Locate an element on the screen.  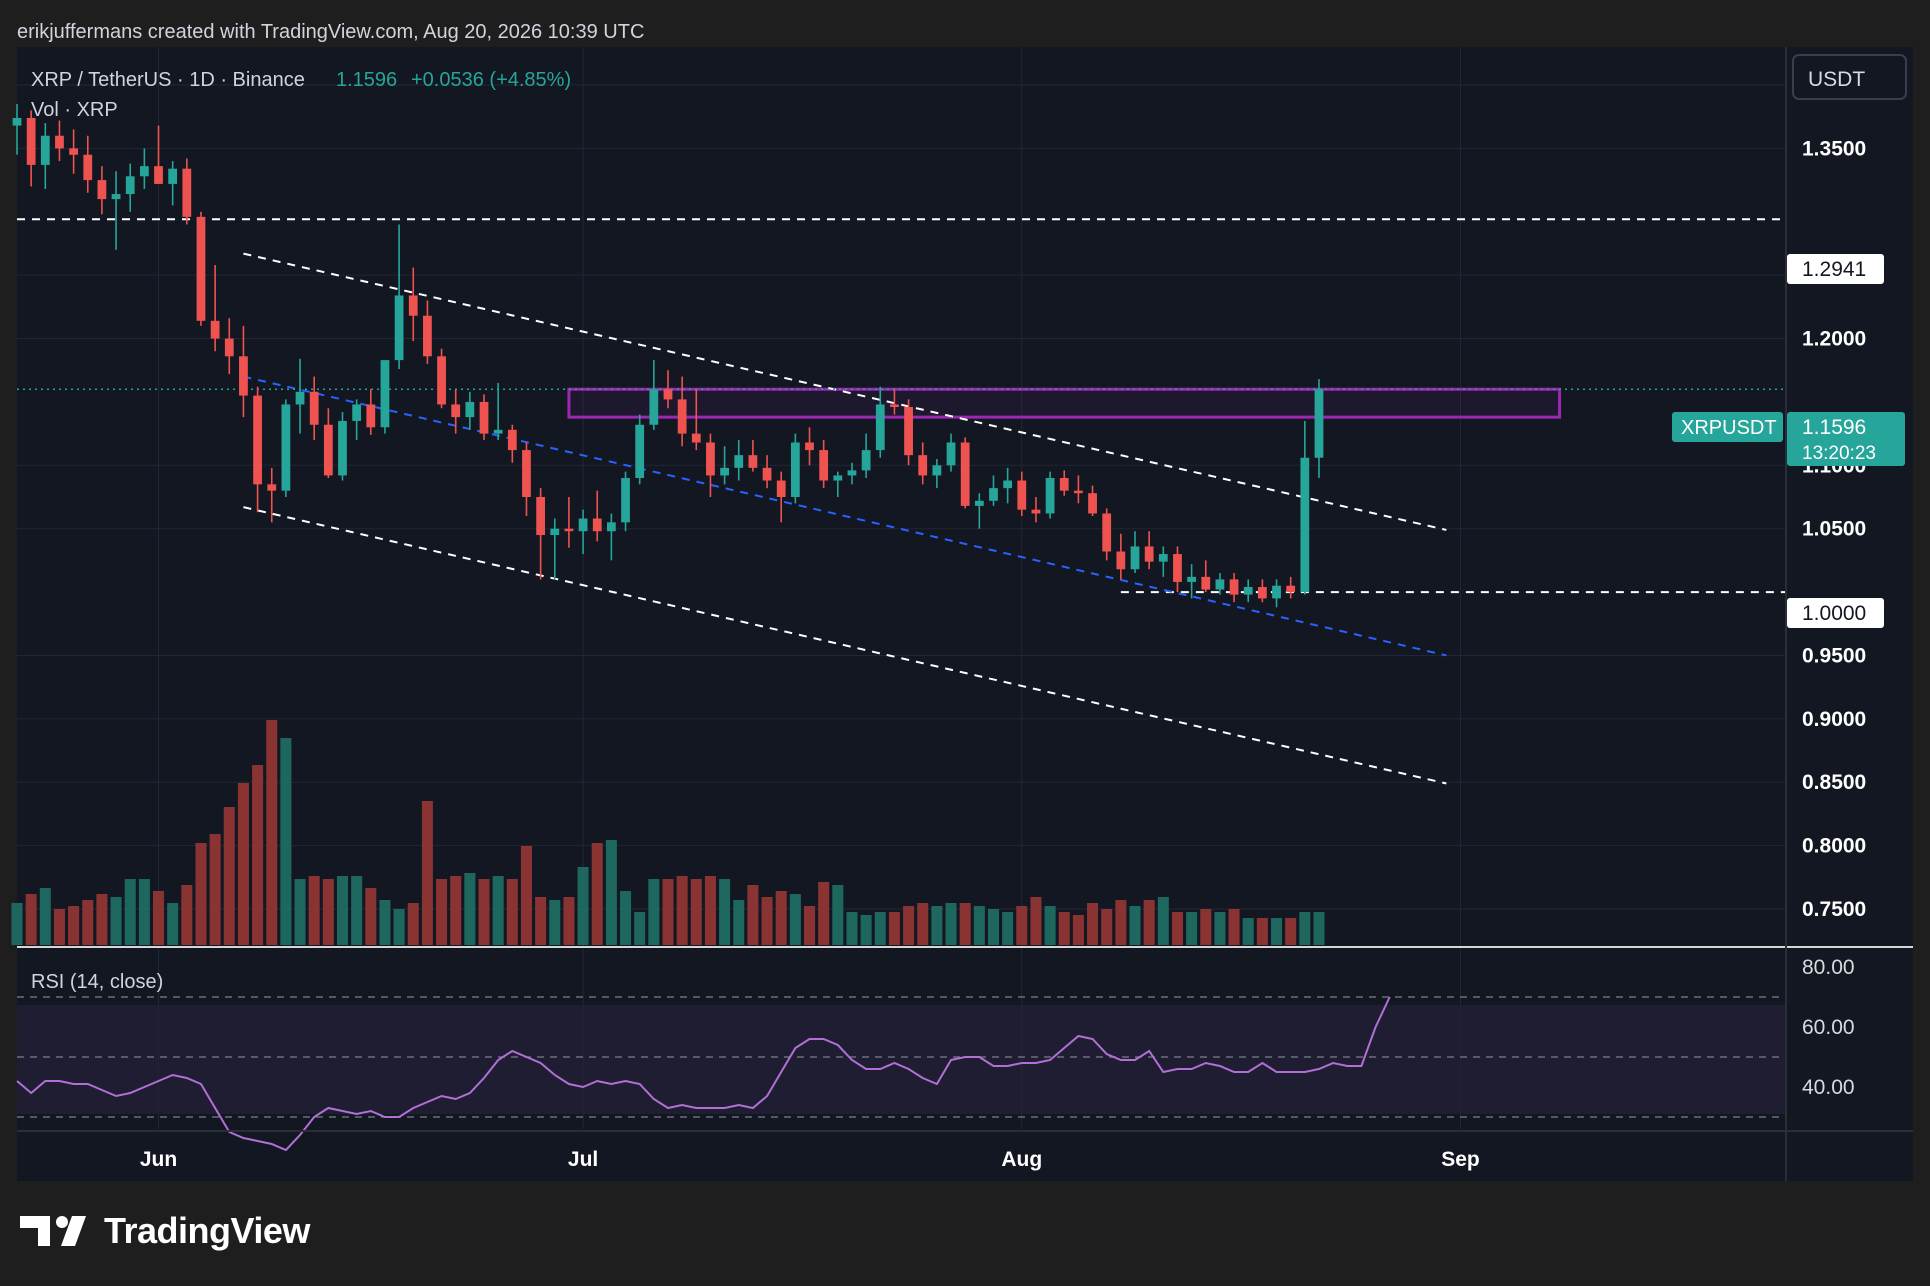
bar-countdown: 13:20:23 is located at coordinates (1839, 453).